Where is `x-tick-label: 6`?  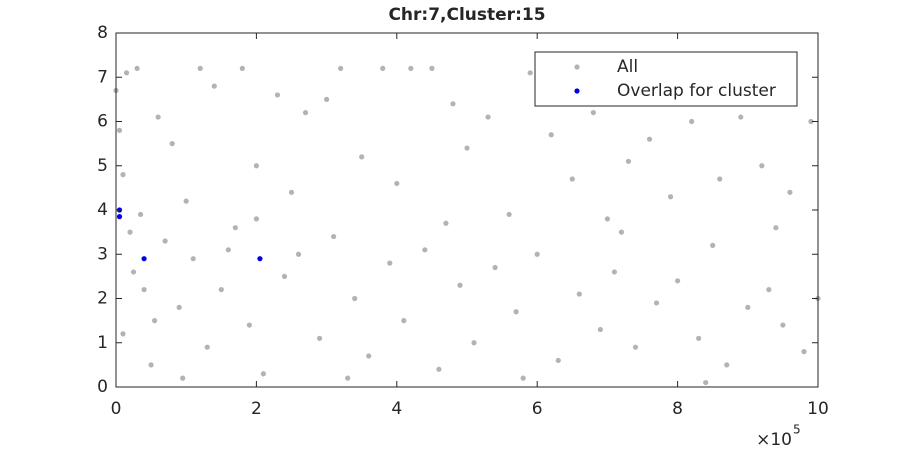
x-tick-label: 6 is located at coordinates (537, 409).